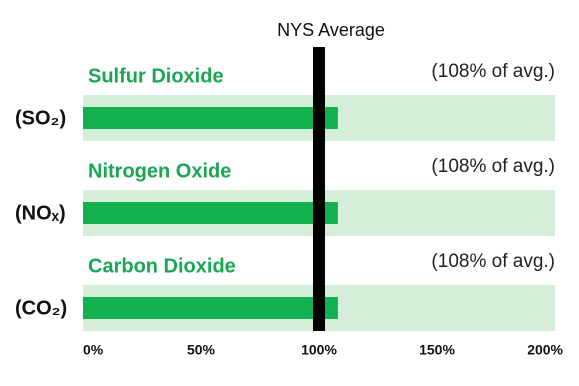 This screenshot has height=386, width=579. Describe the element at coordinates (40, 118) in the screenshot. I see `formula-label: (SO₂)` at that location.